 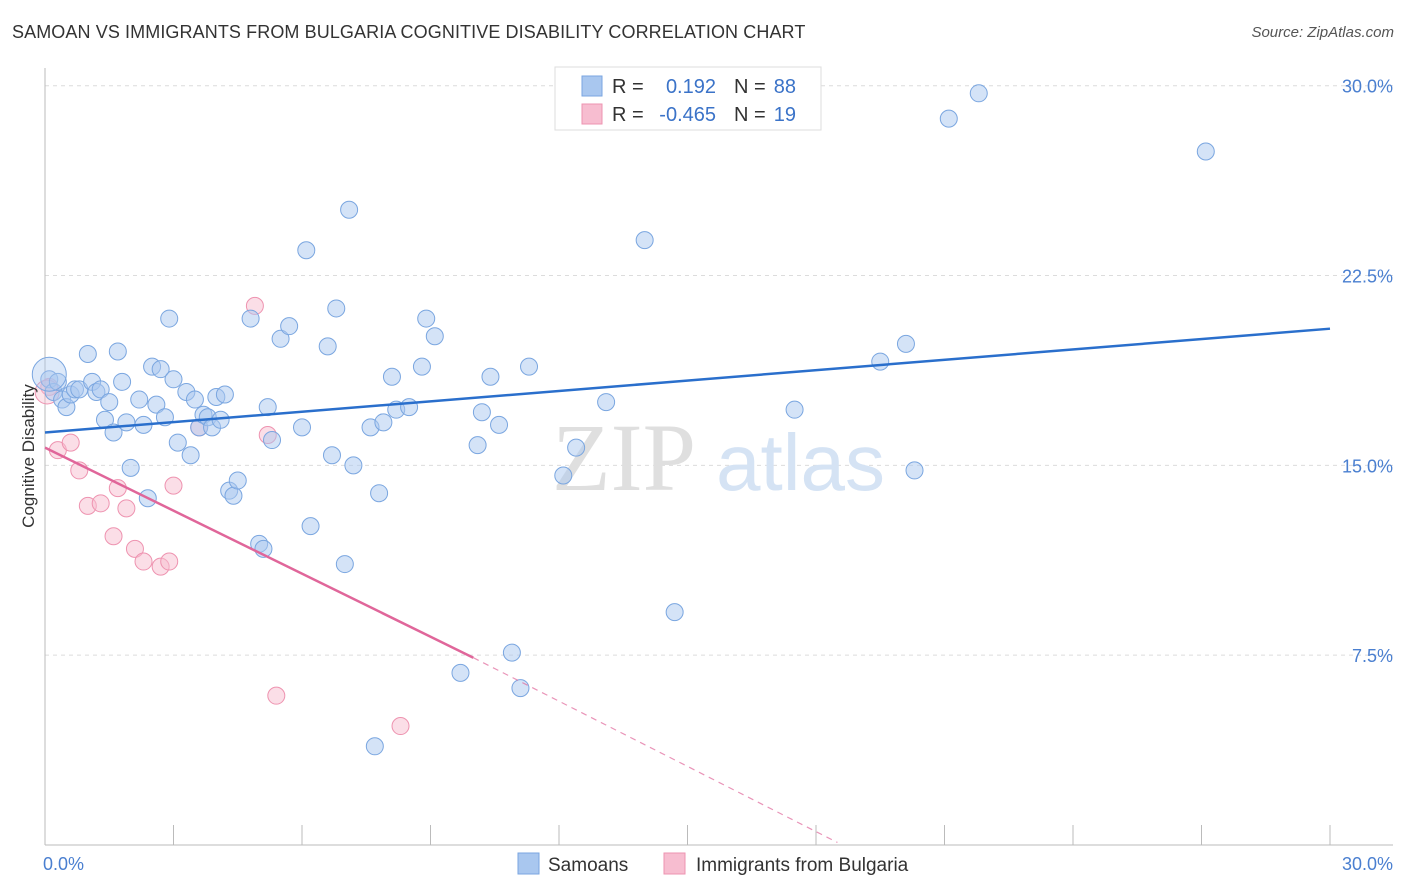 What do you see at coordinates (1367, 864) in the screenshot?
I see `x-tick-label-max: 30.0%` at bounding box center [1367, 864].